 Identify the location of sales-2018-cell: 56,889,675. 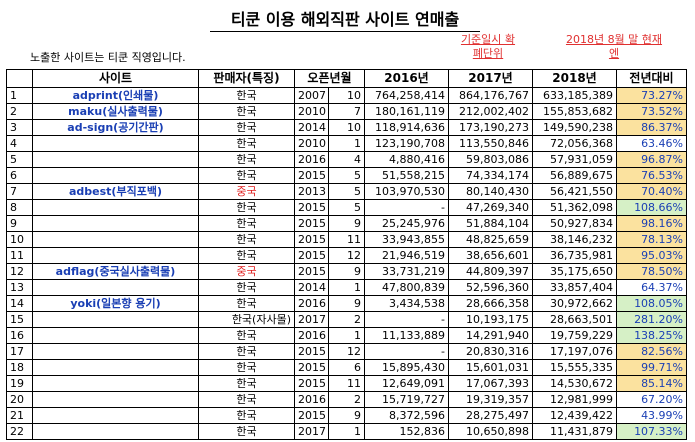
(575, 175).